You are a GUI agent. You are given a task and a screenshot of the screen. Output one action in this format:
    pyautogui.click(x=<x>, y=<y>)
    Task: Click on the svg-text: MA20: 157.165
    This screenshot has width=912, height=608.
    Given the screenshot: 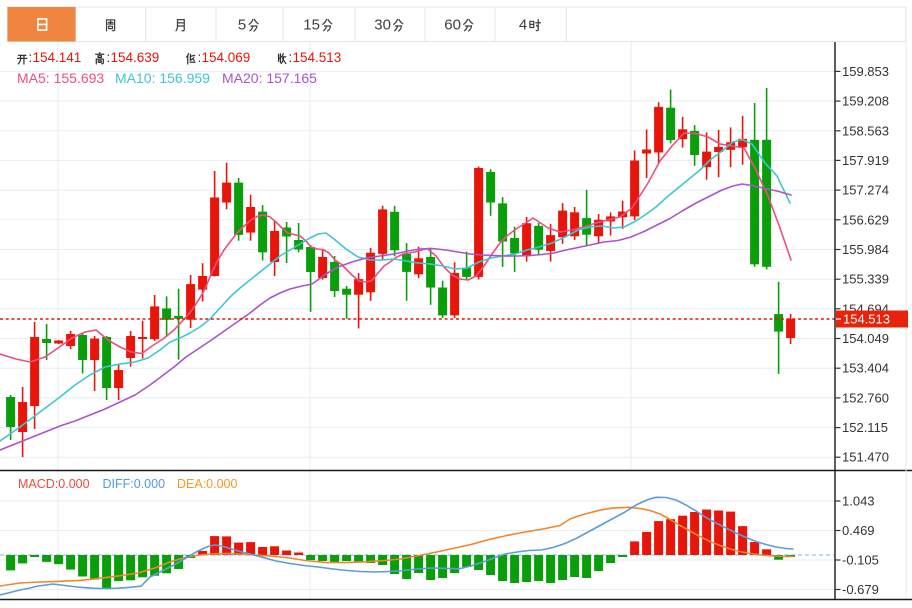 What is the action you would take?
    pyautogui.click(x=269, y=78)
    